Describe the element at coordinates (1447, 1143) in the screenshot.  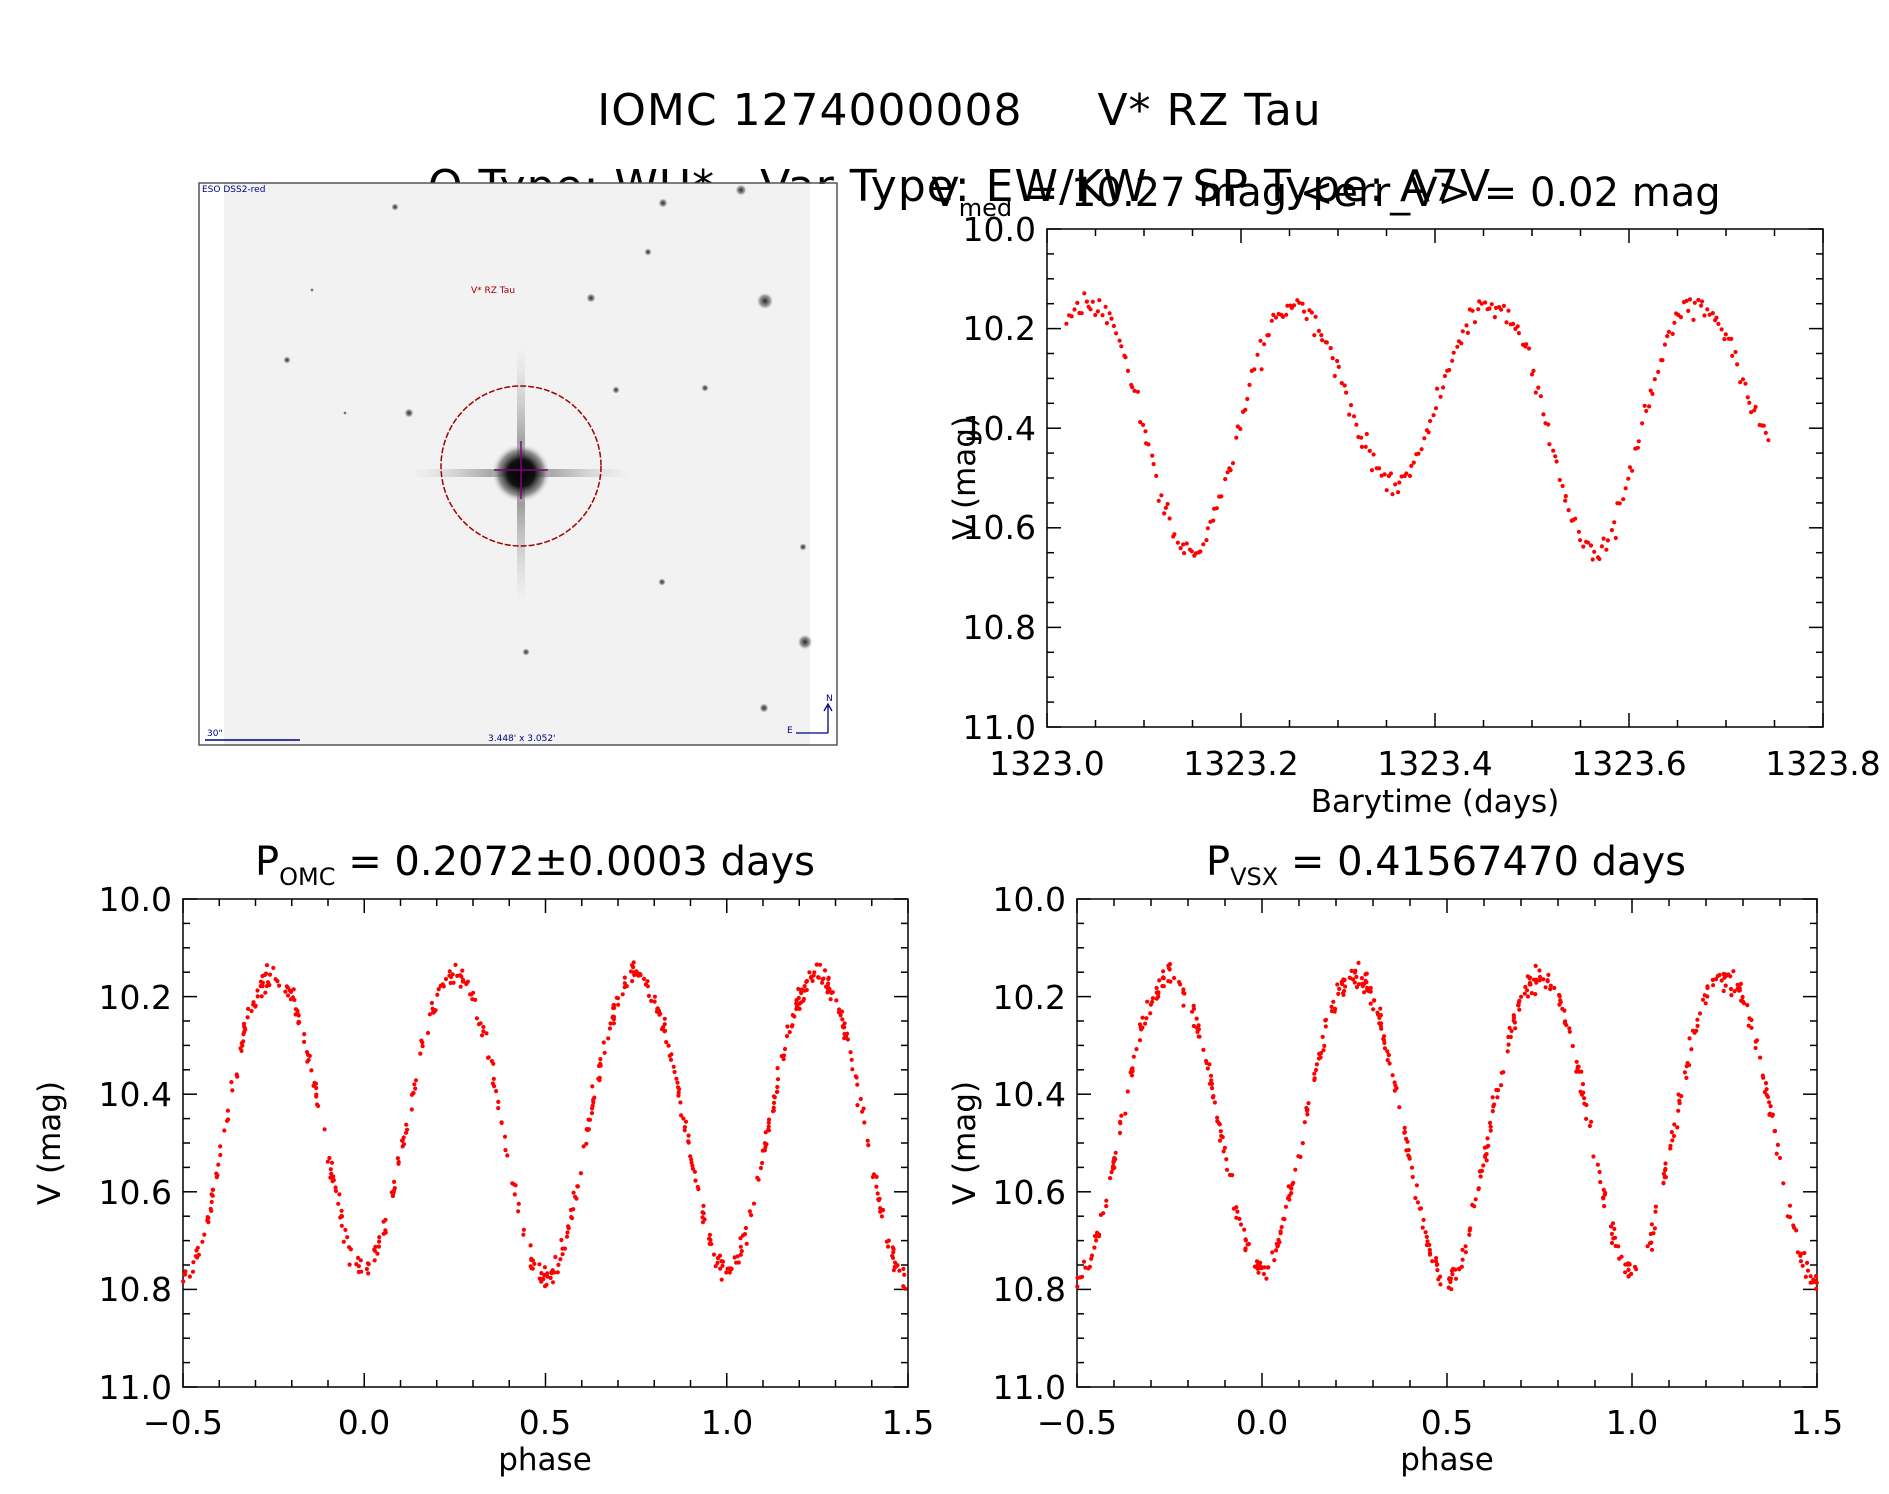
I see `plot3-ticks` at that location.